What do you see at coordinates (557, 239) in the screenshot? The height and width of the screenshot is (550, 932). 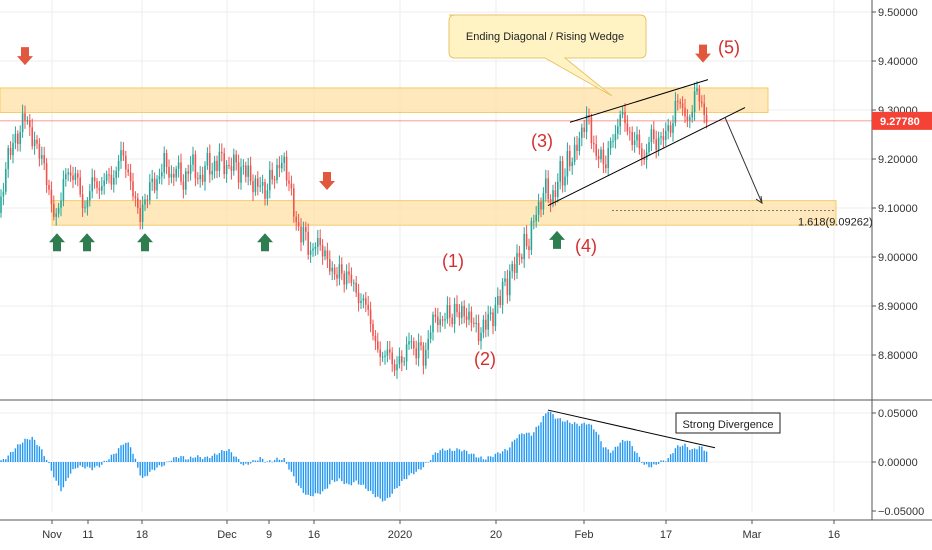 I see `up-arrow-icon` at bounding box center [557, 239].